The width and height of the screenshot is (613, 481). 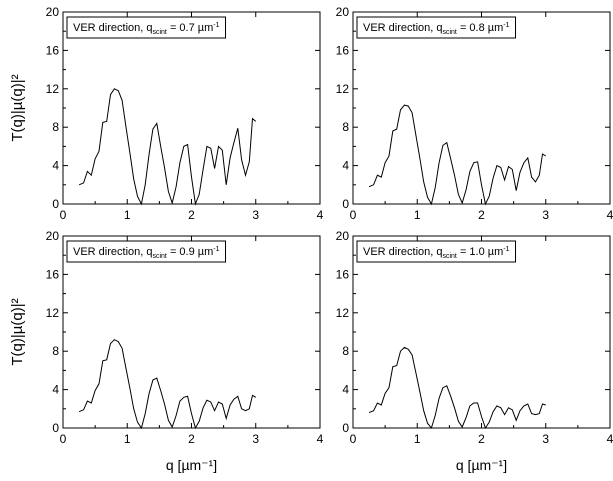 I want to click on legend-text: VER direction, qscint = 0.9 µm-1, so click(x=146, y=253).